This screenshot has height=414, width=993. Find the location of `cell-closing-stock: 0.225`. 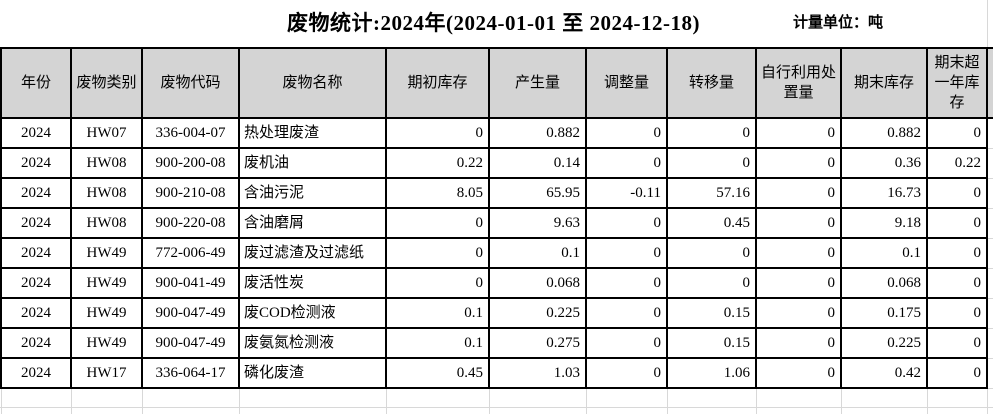

cell-closing-stock: 0.225 is located at coordinates (885, 344).